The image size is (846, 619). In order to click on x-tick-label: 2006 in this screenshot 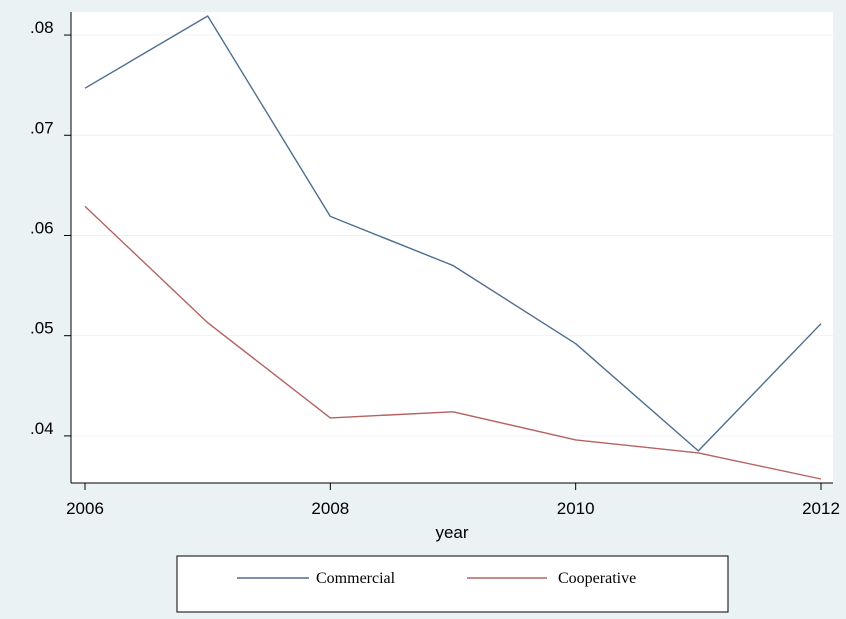, I will do `click(85, 508)`.